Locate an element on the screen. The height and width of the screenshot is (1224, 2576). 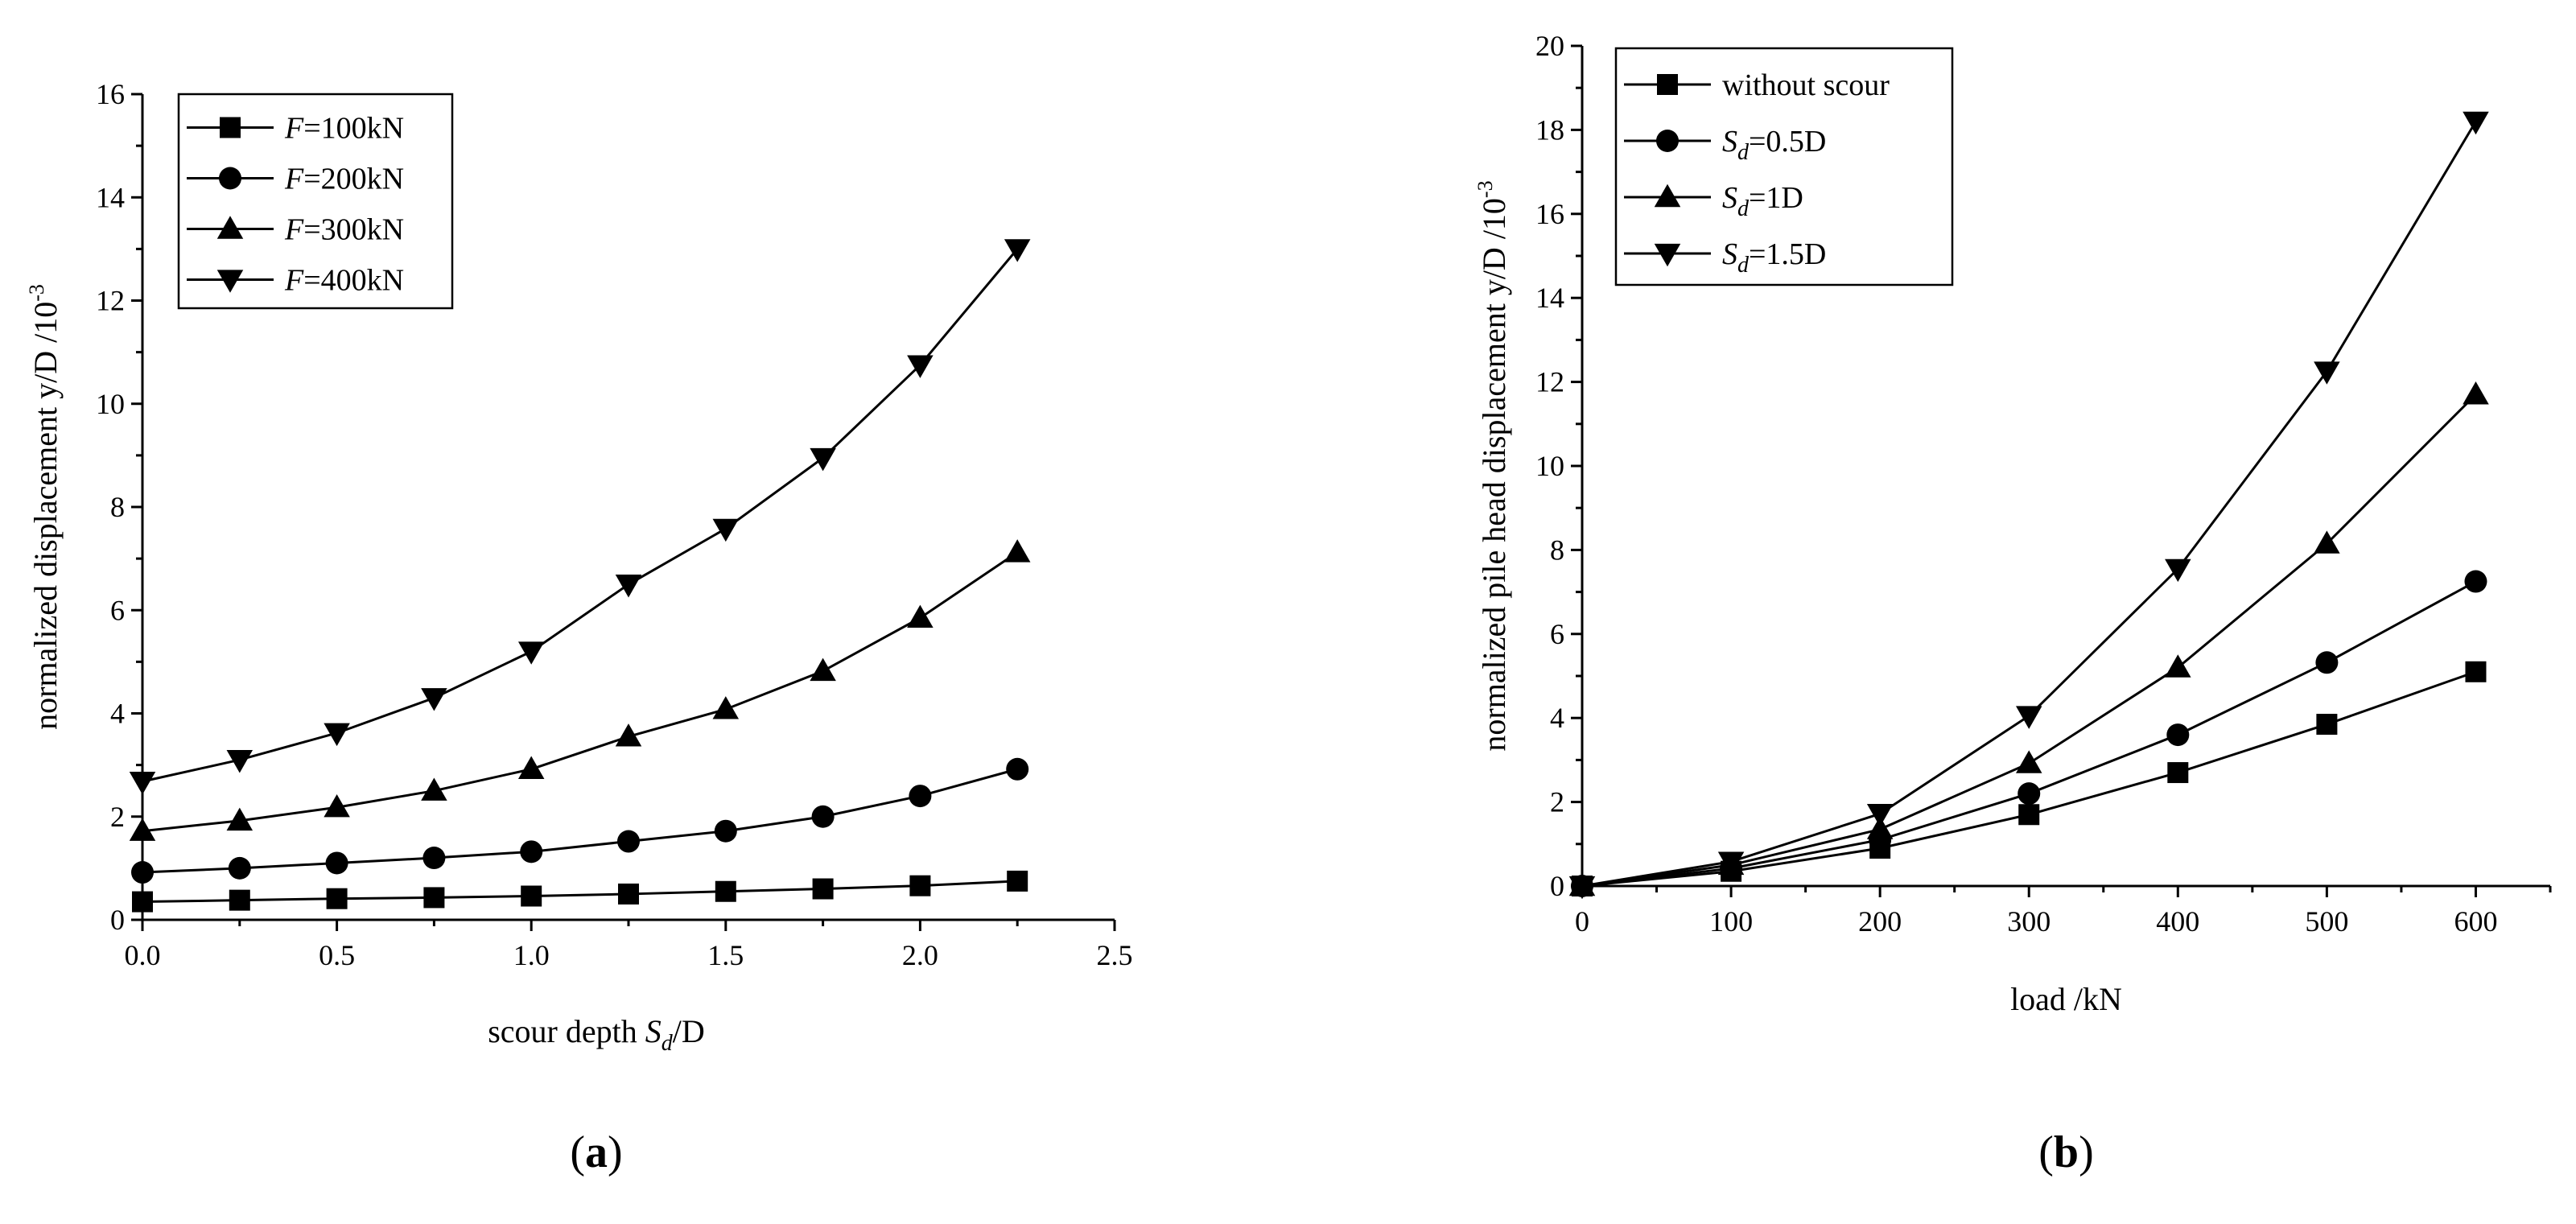
x-tick-label: 400 is located at coordinates (2177, 922).